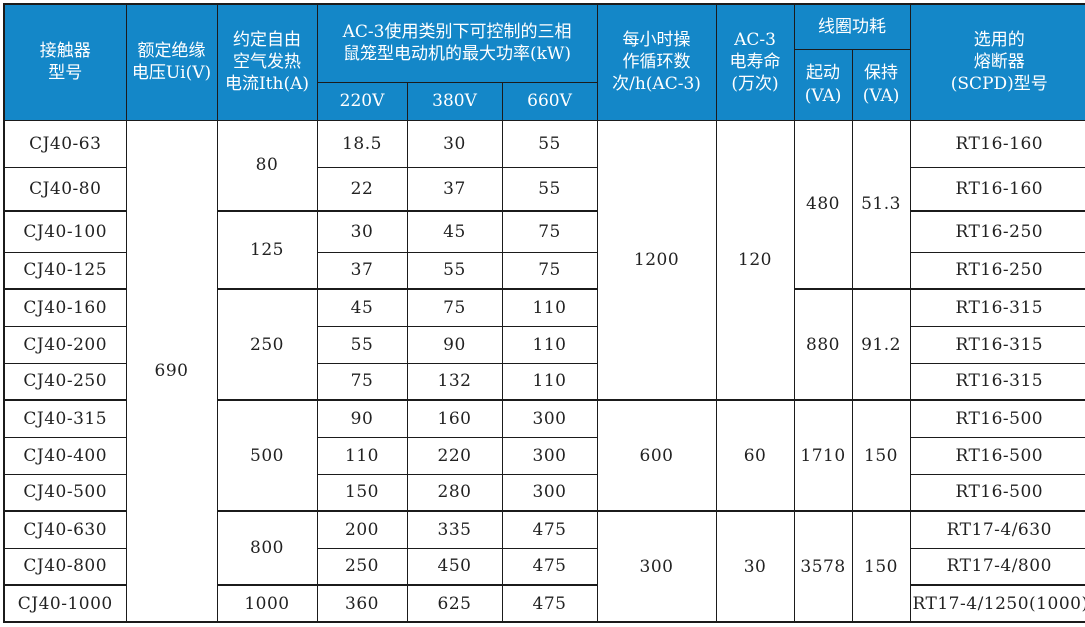 The height and width of the screenshot is (627, 1085). Describe the element at coordinates (65, 529) in the screenshot. I see `model-cell: CJ40-630` at that location.